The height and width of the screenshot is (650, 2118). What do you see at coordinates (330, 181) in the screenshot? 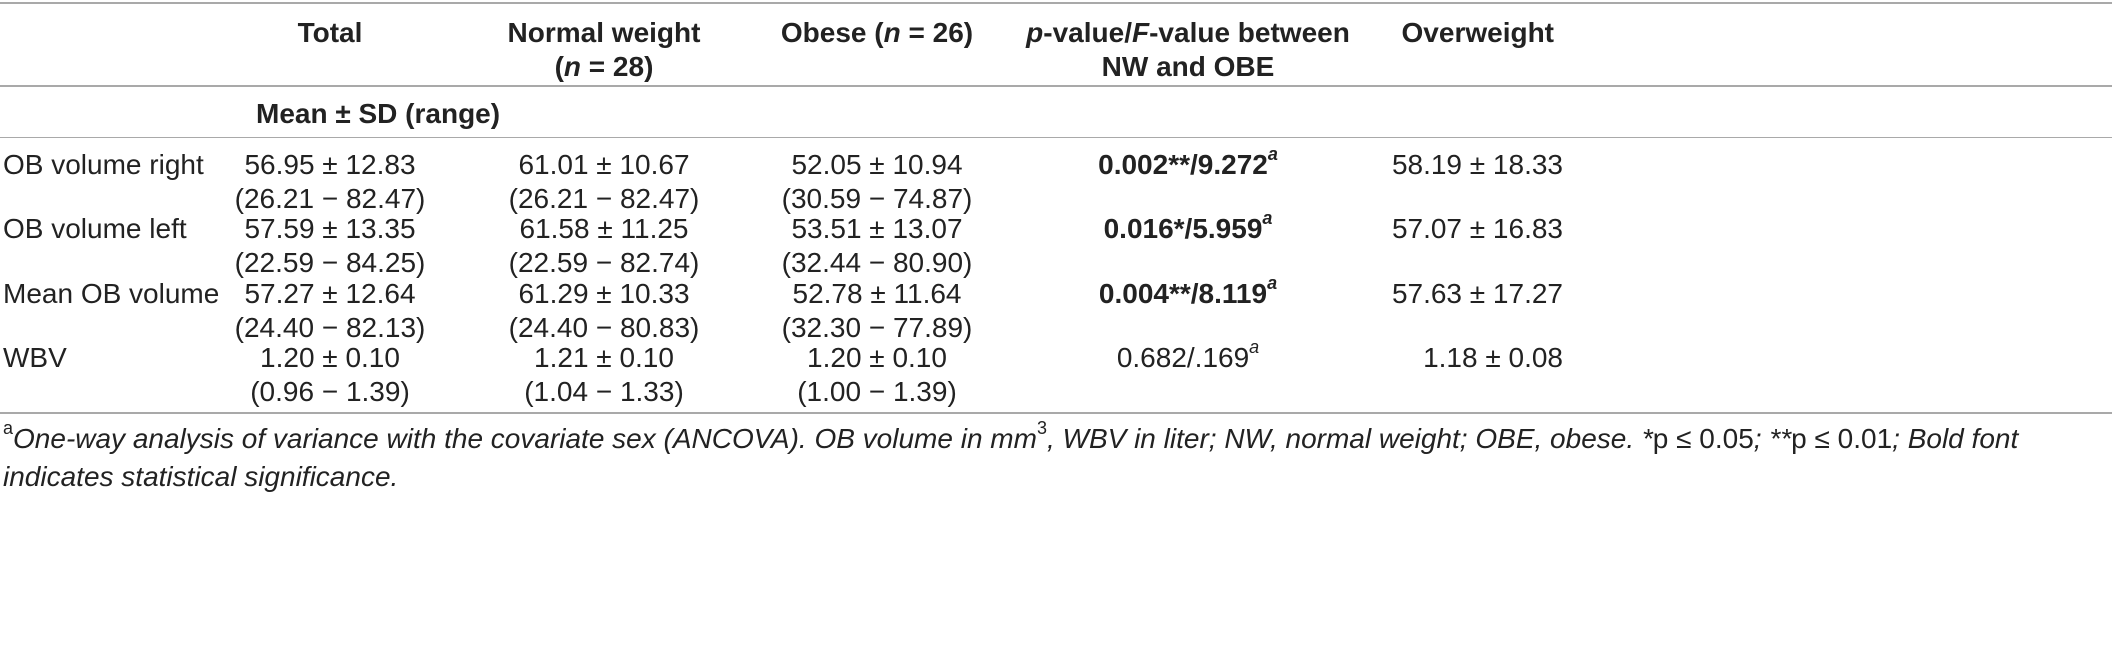
I see `cell-total: 56.95 ± 12.83 (26.21 − 82.47)` at bounding box center [330, 181].